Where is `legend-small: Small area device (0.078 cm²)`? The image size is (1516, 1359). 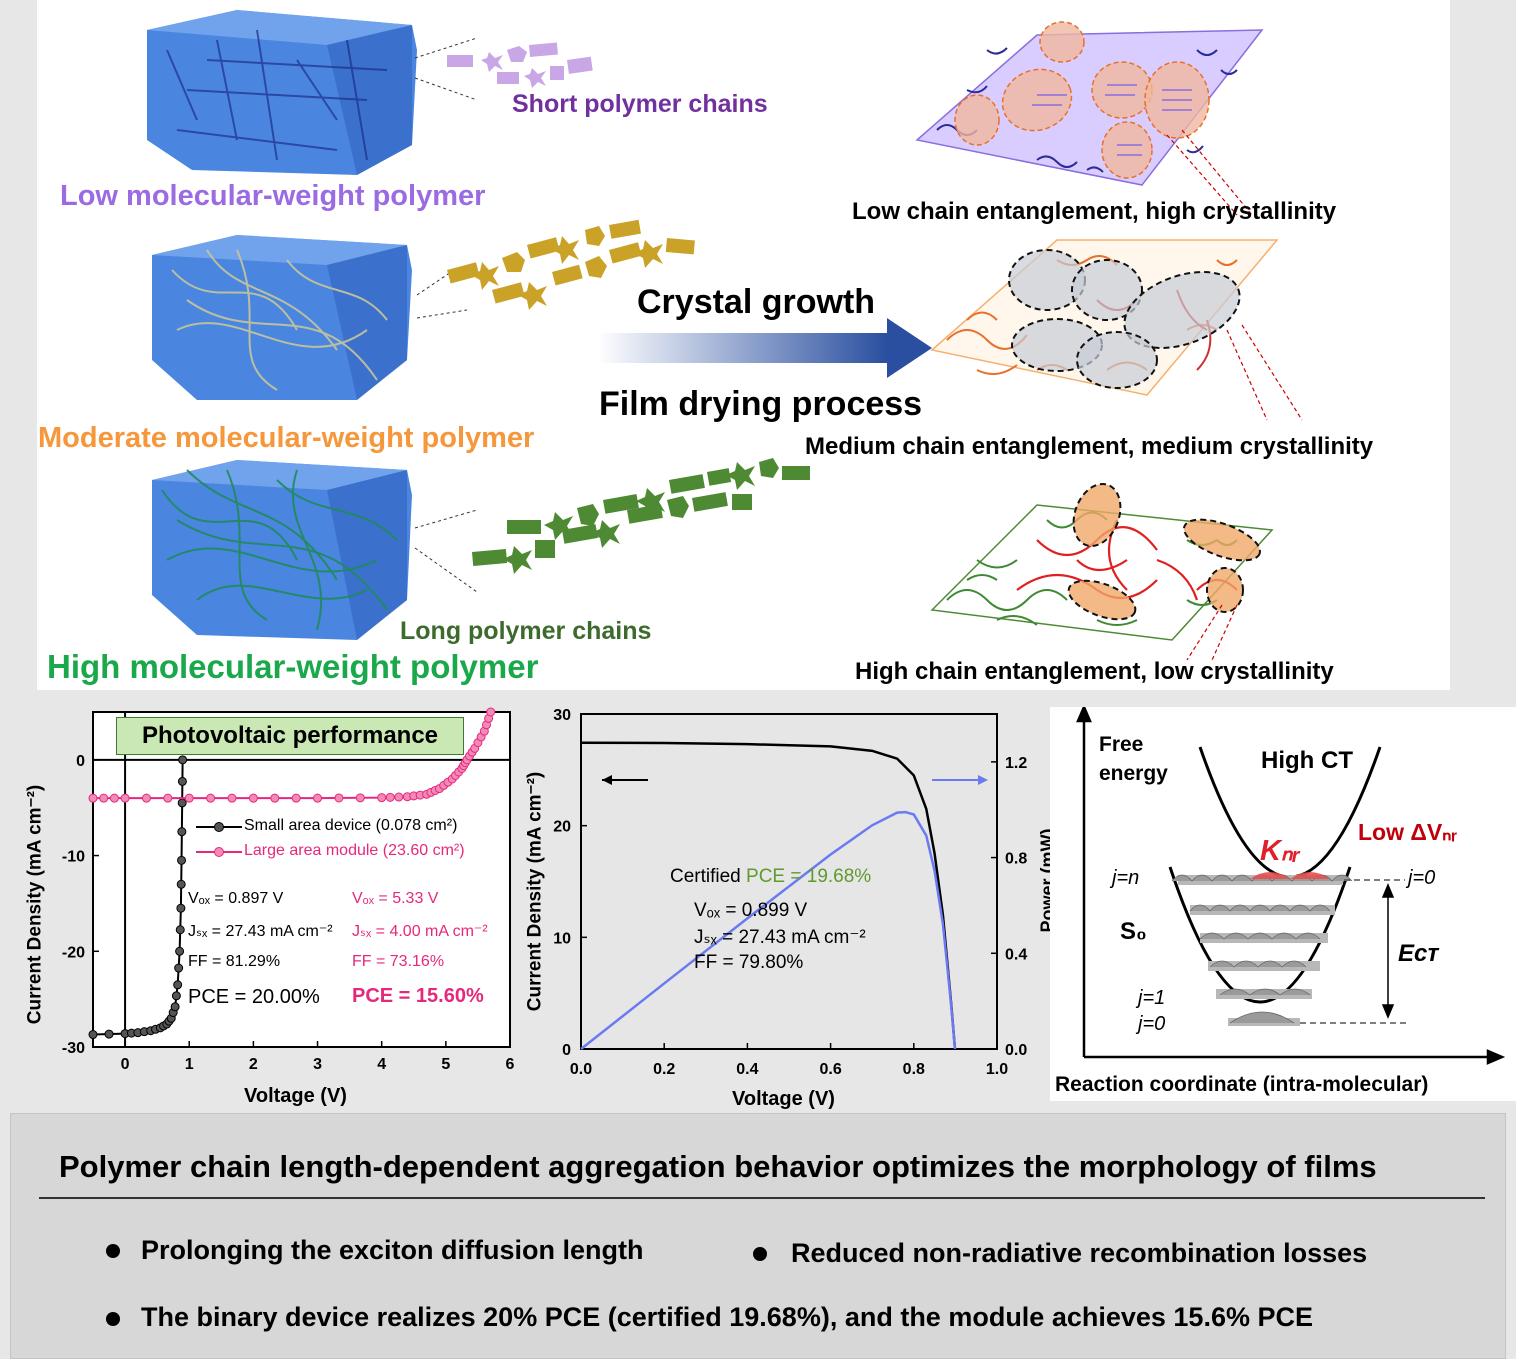
legend-small: Small area device (0.078 cm²) is located at coordinates (351, 825).